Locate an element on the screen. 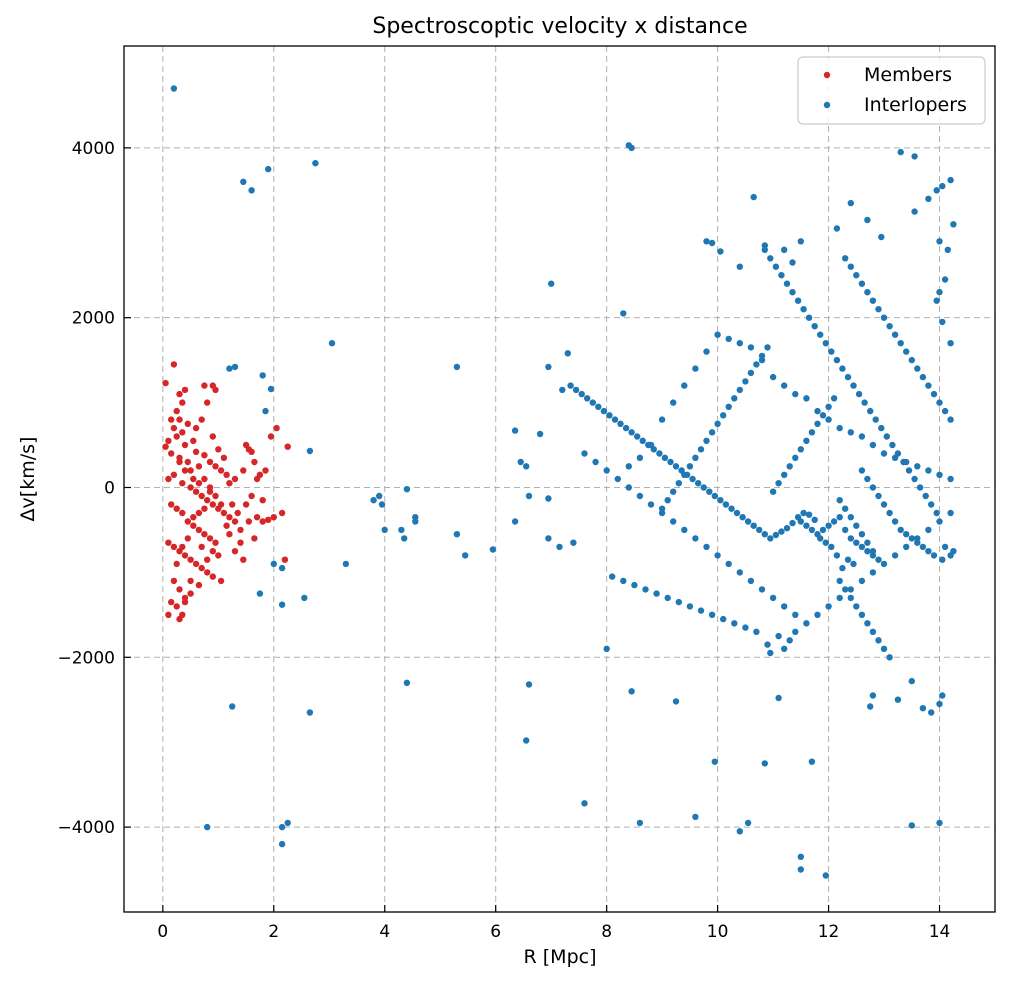 This screenshot has width=1010, height=983. x-tick-label: 12 is located at coordinates (829, 932).